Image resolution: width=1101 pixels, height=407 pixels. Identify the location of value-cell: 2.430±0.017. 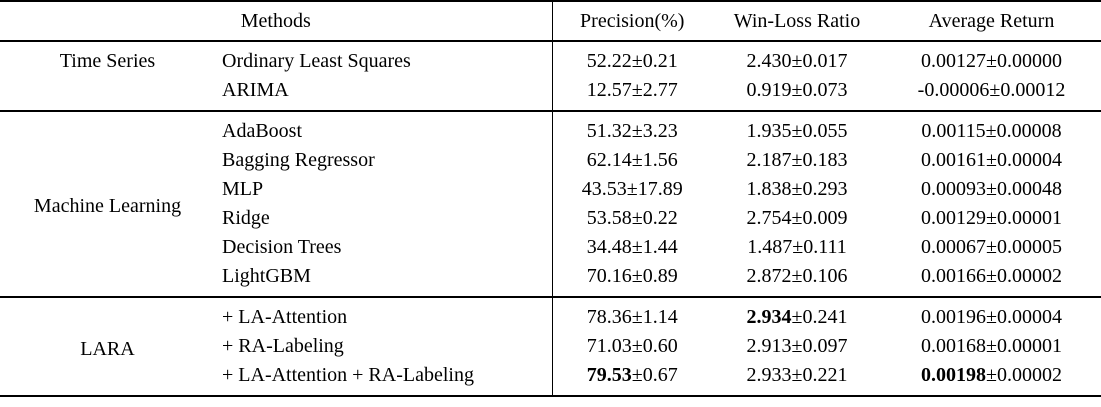
(797, 58).